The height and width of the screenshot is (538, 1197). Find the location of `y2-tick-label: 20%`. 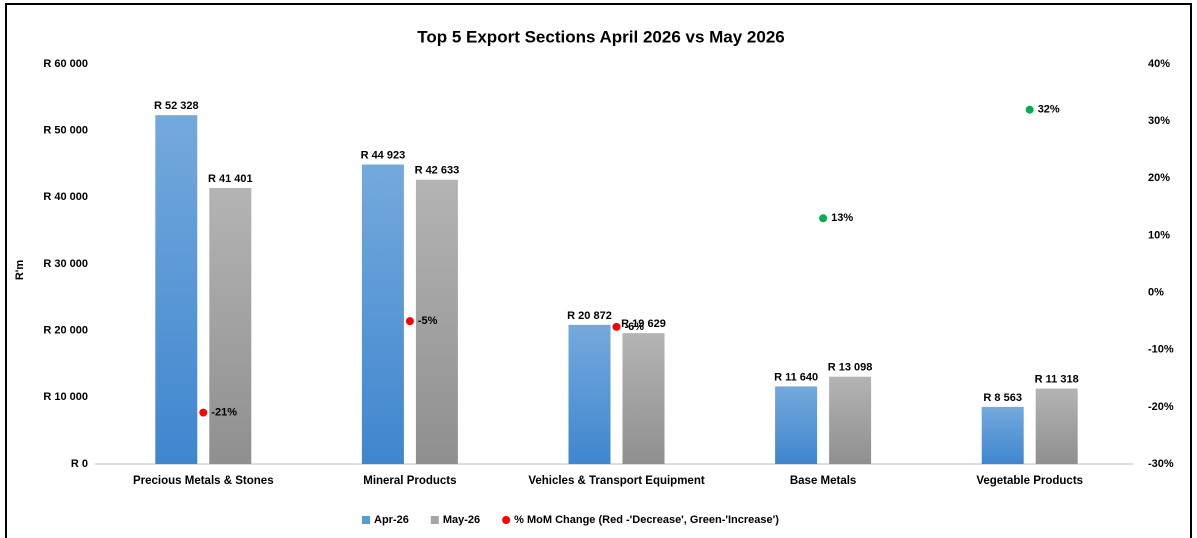

y2-tick-label: 20% is located at coordinates (1159, 178).